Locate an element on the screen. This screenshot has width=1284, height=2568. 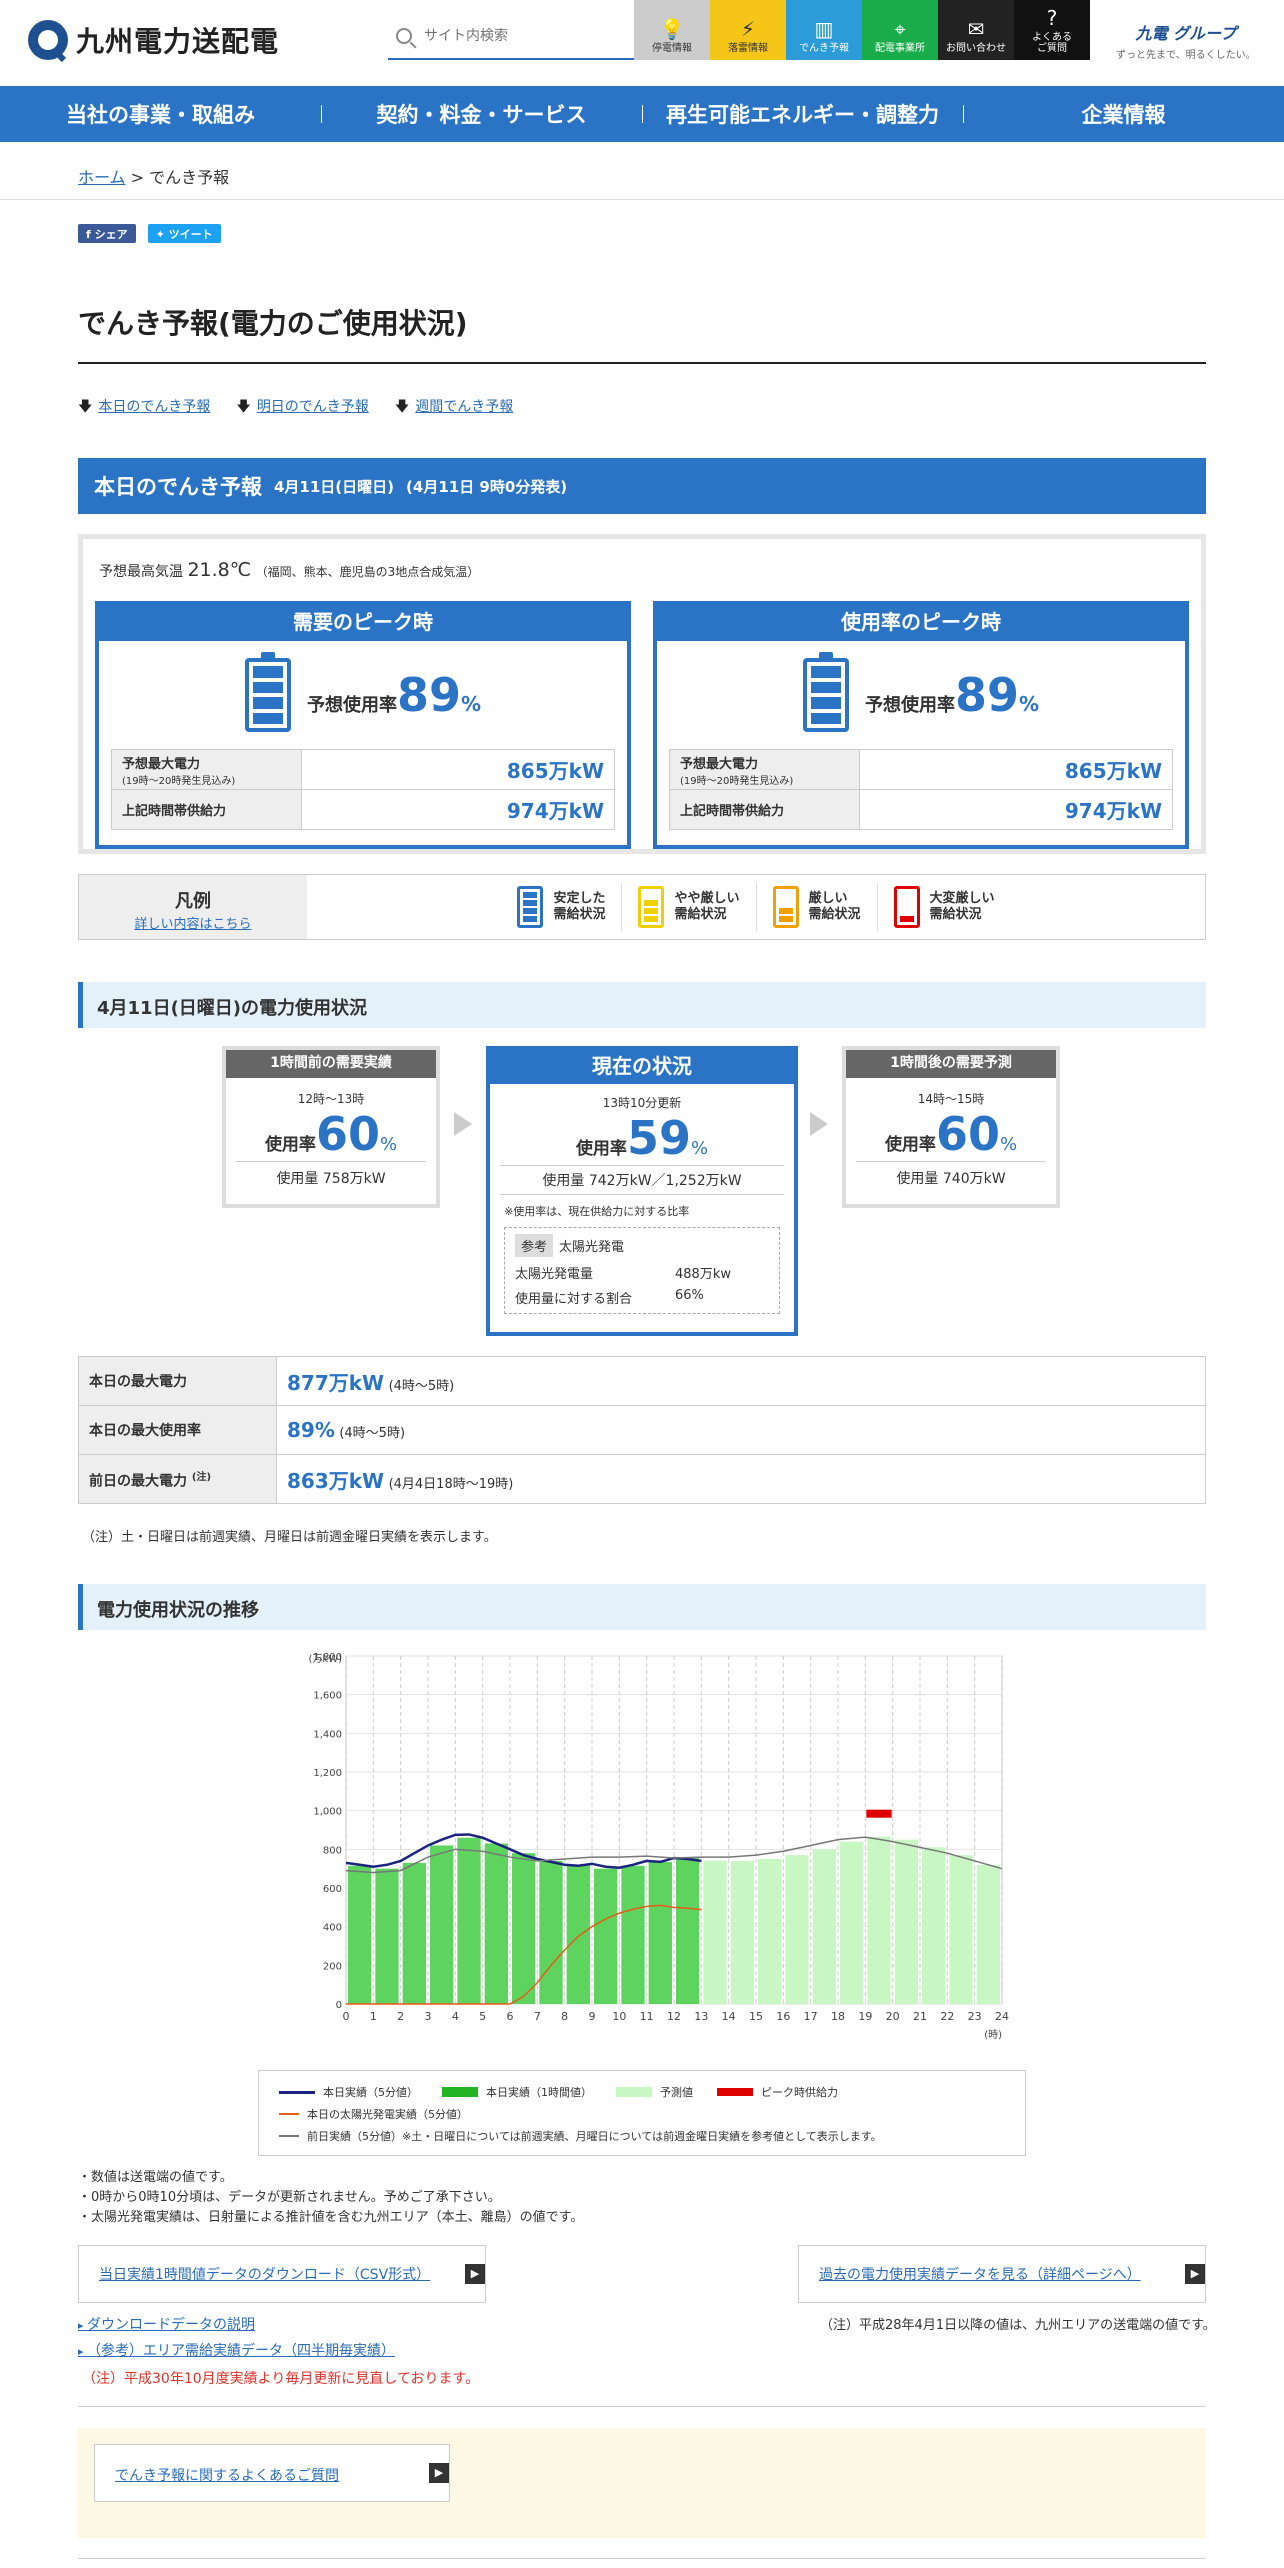
x-tick-label: 7 is located at coordinates (537, 2016).